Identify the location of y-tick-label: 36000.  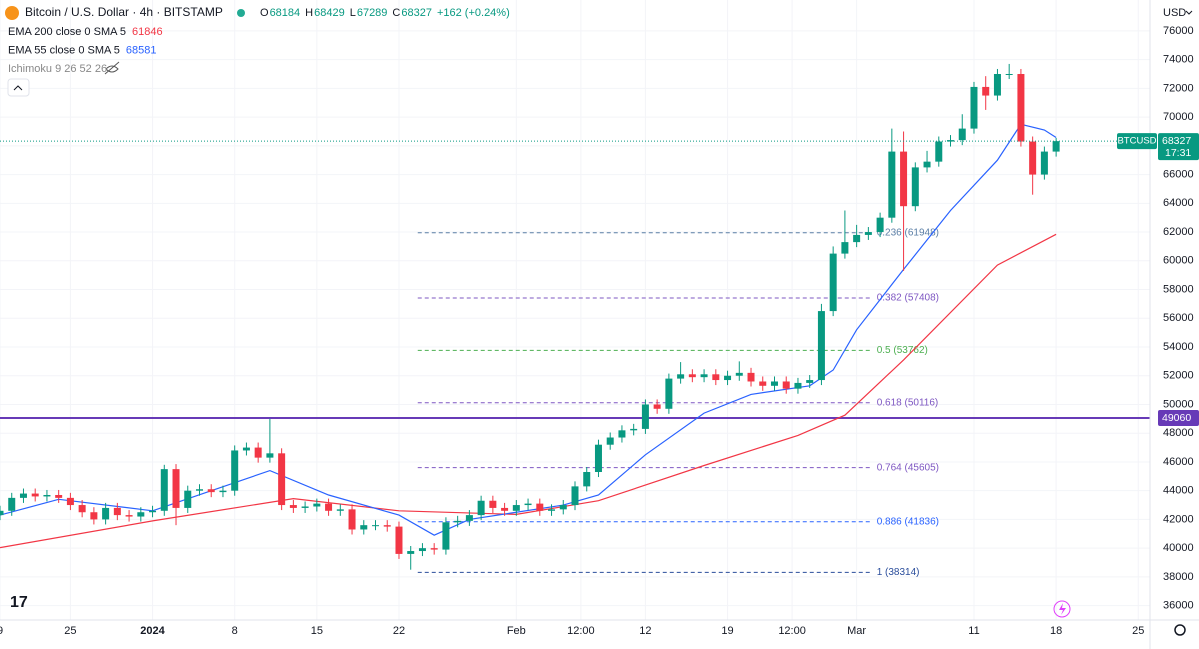
(1178, 606).